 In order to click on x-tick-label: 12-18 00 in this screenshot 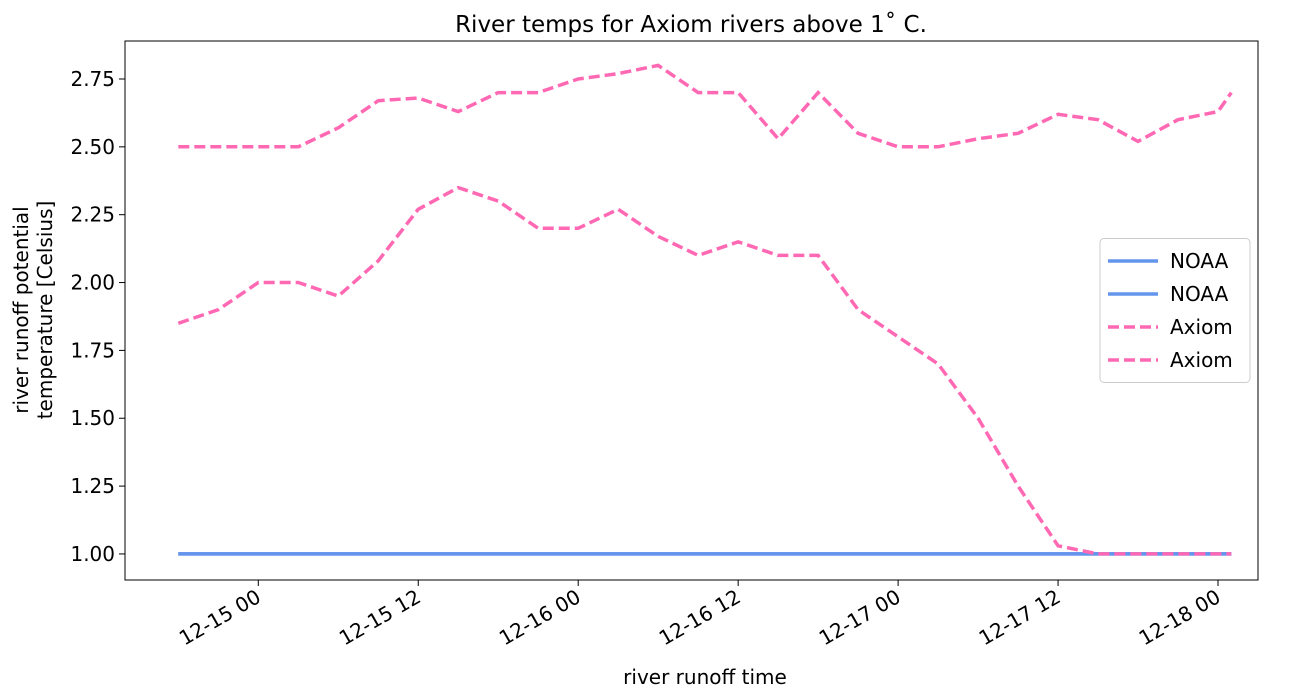, I will do `click(1180, 617)`.